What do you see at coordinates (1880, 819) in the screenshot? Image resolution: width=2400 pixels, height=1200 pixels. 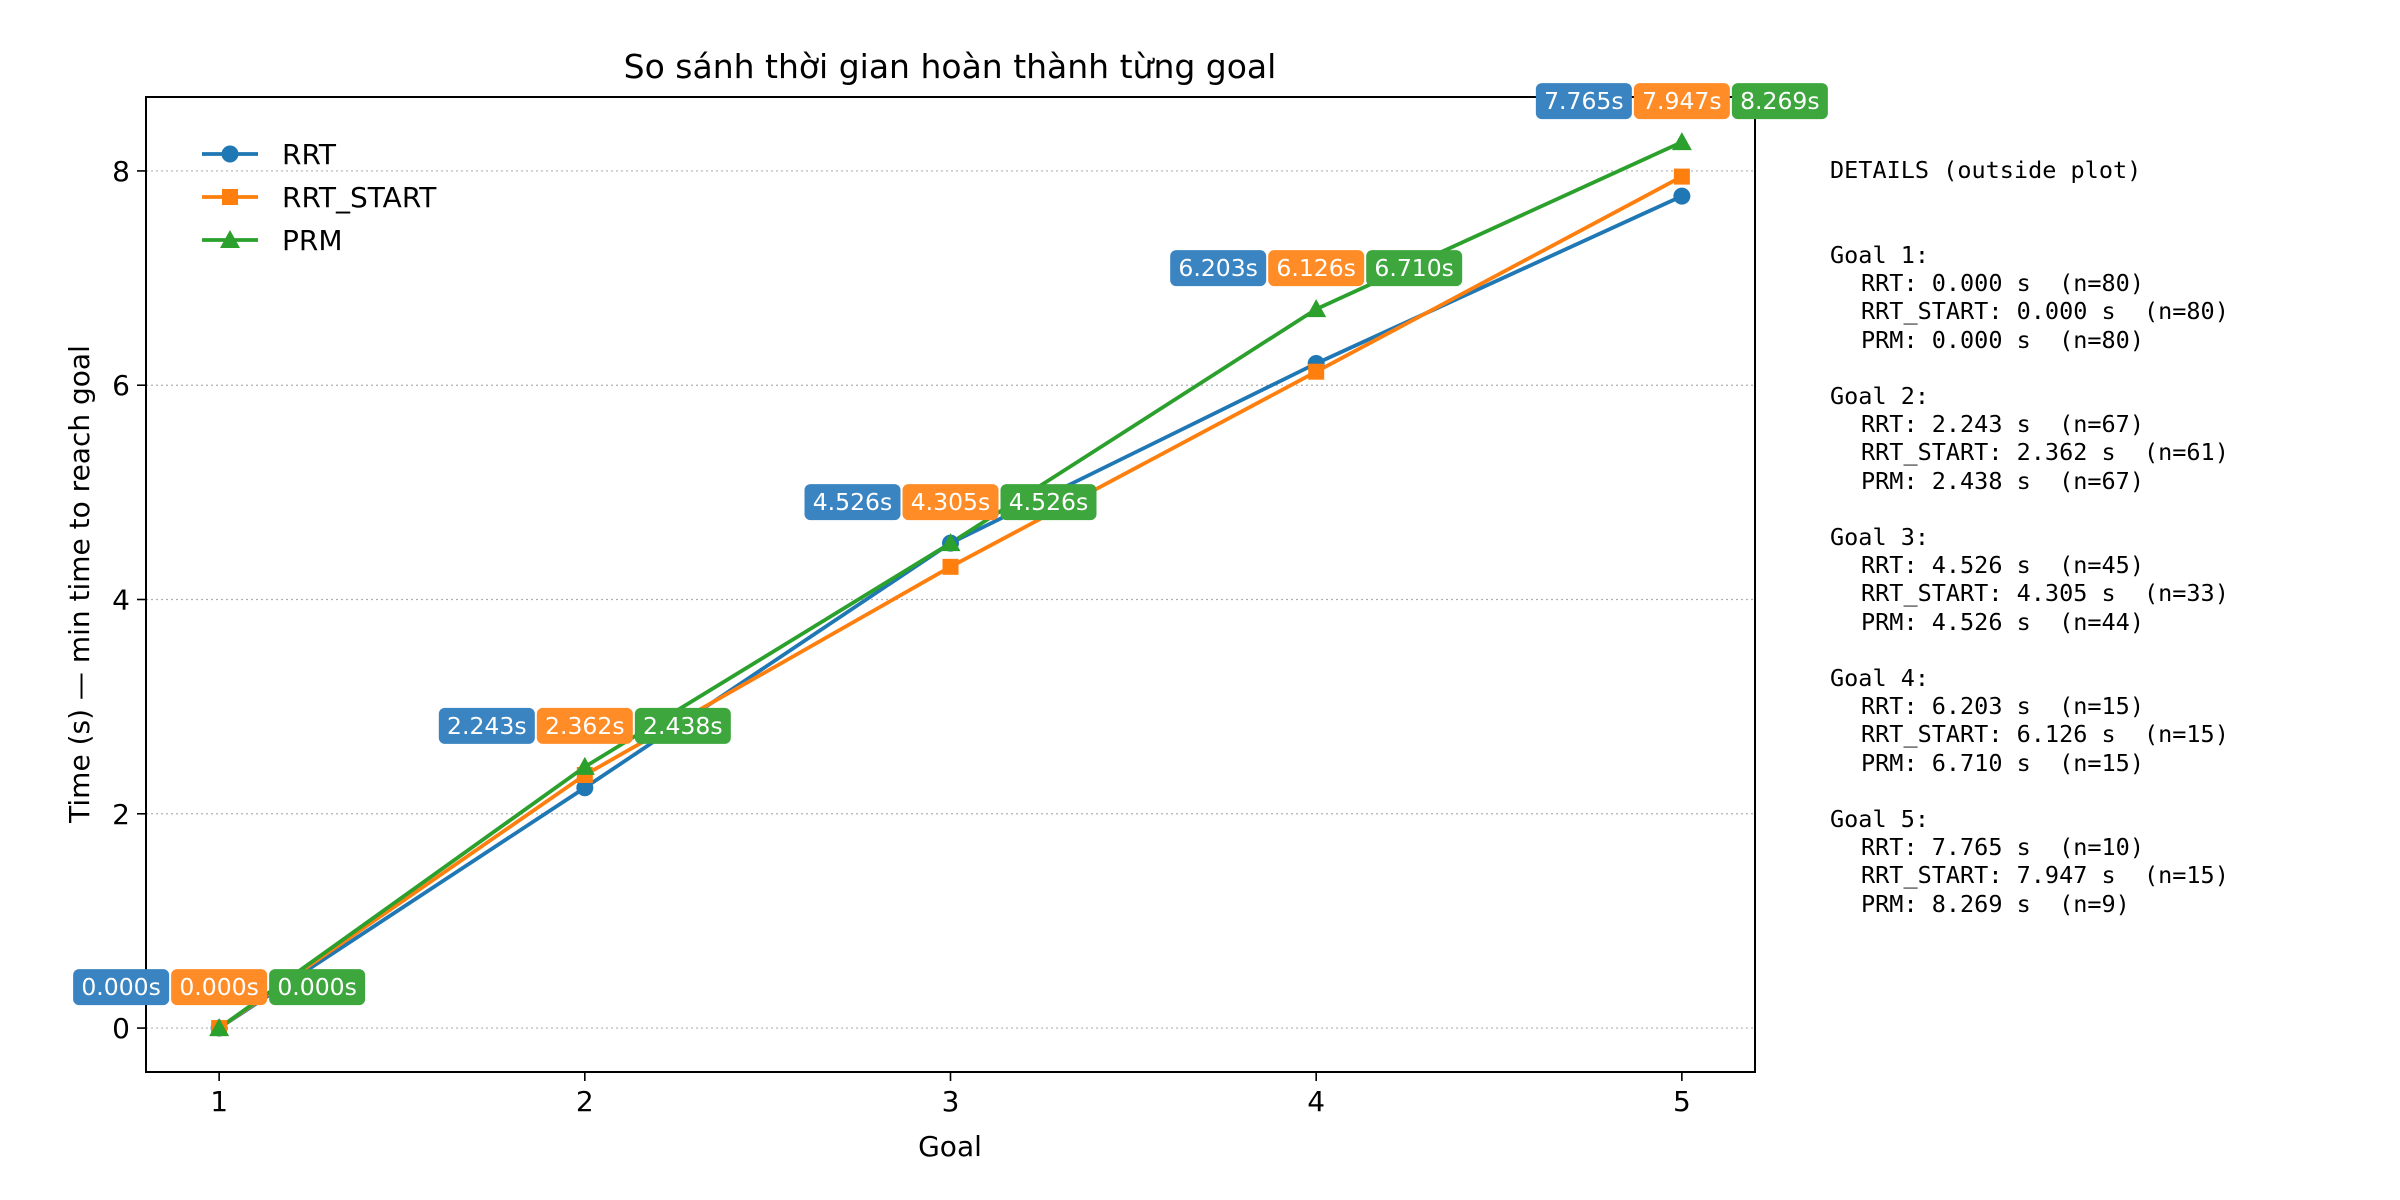 I see `details-goal-title: Goal 5:` at bounding box center [1880, 819].